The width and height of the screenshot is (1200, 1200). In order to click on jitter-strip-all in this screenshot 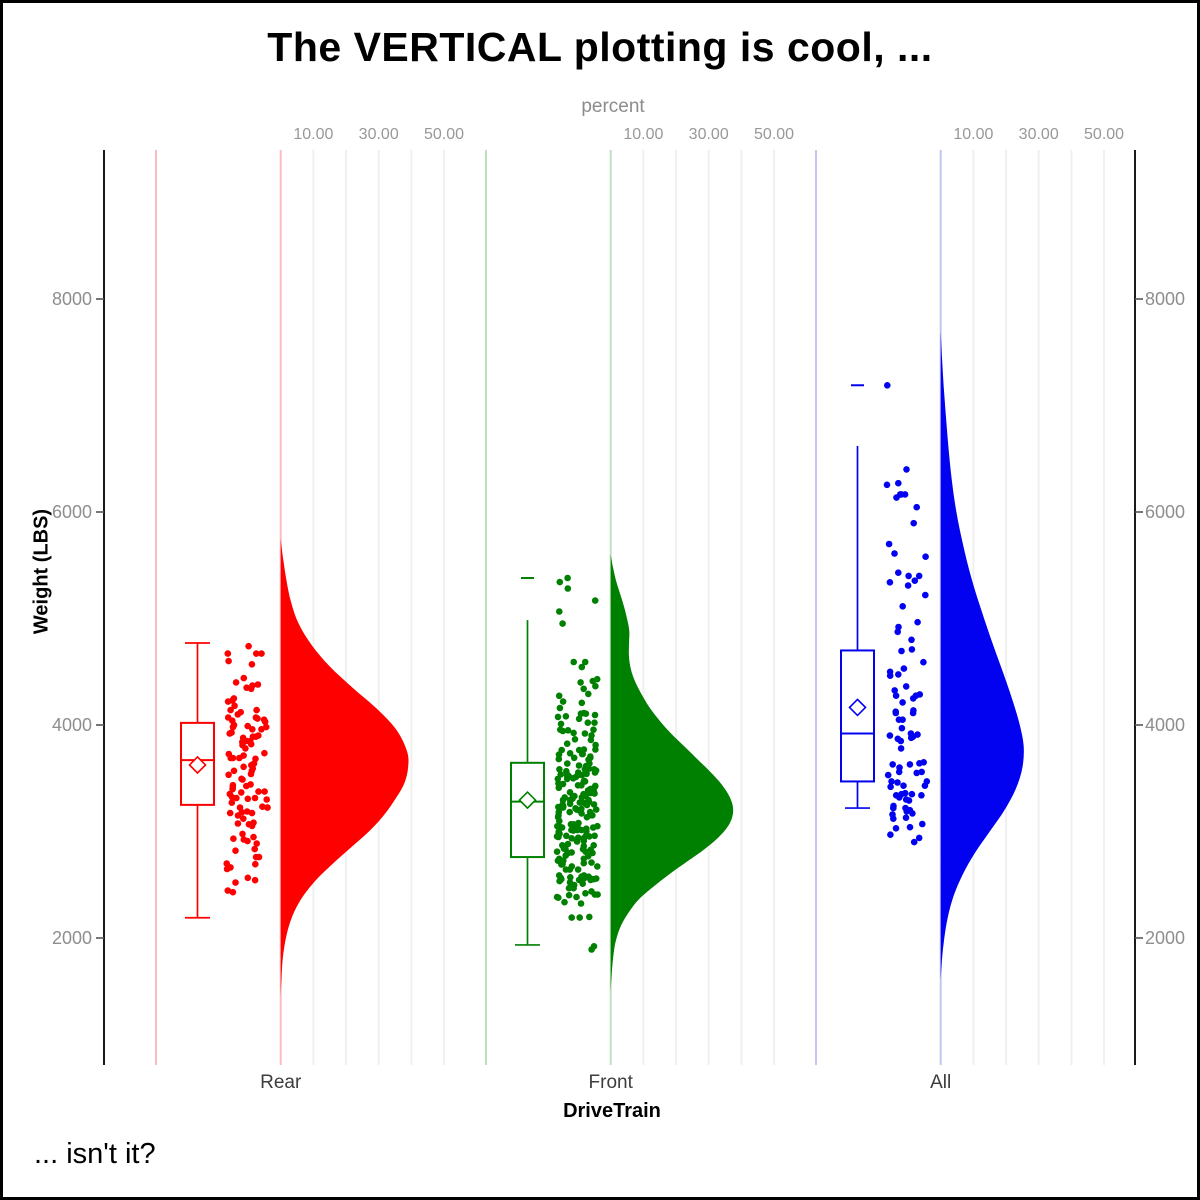, I will do `click(907, 614)`.